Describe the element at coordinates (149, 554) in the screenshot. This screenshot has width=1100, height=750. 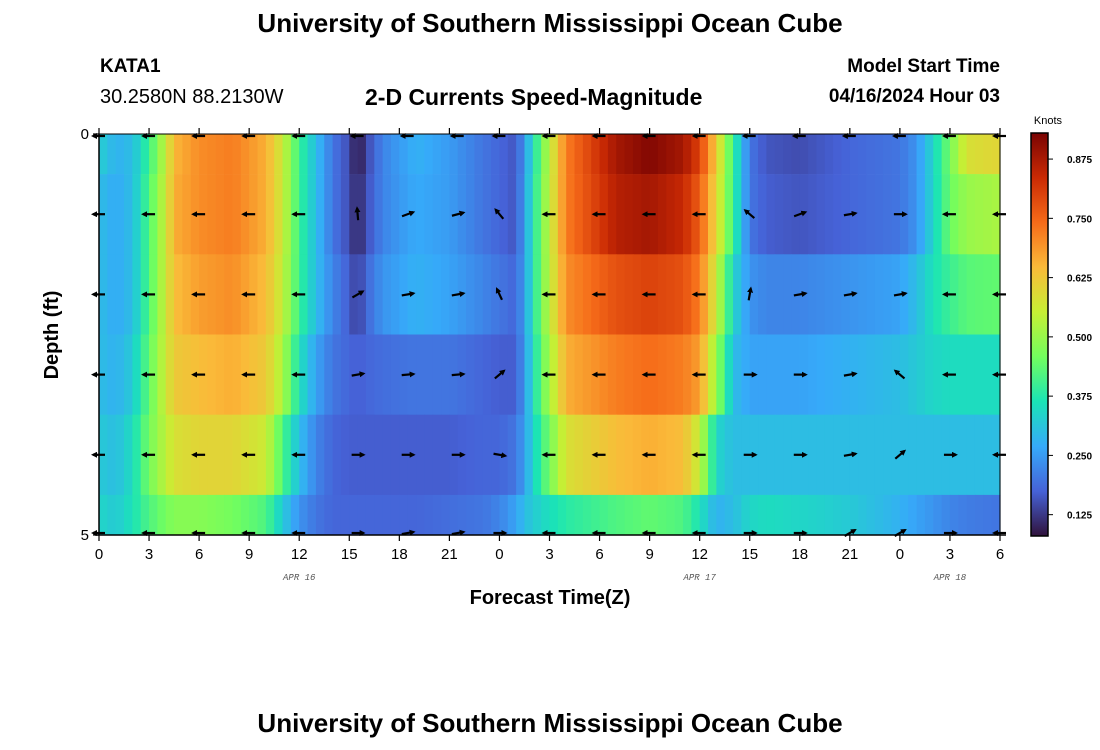
I see `x-tick-label: 3` at that location.